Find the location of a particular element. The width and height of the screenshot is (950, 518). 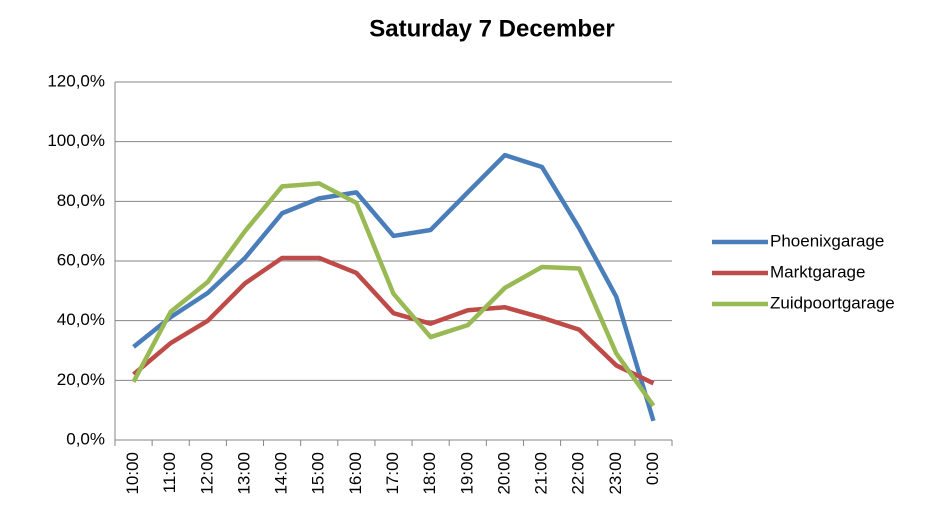

chart-title: Saturday 7 December is located at coordinates (491, 28).